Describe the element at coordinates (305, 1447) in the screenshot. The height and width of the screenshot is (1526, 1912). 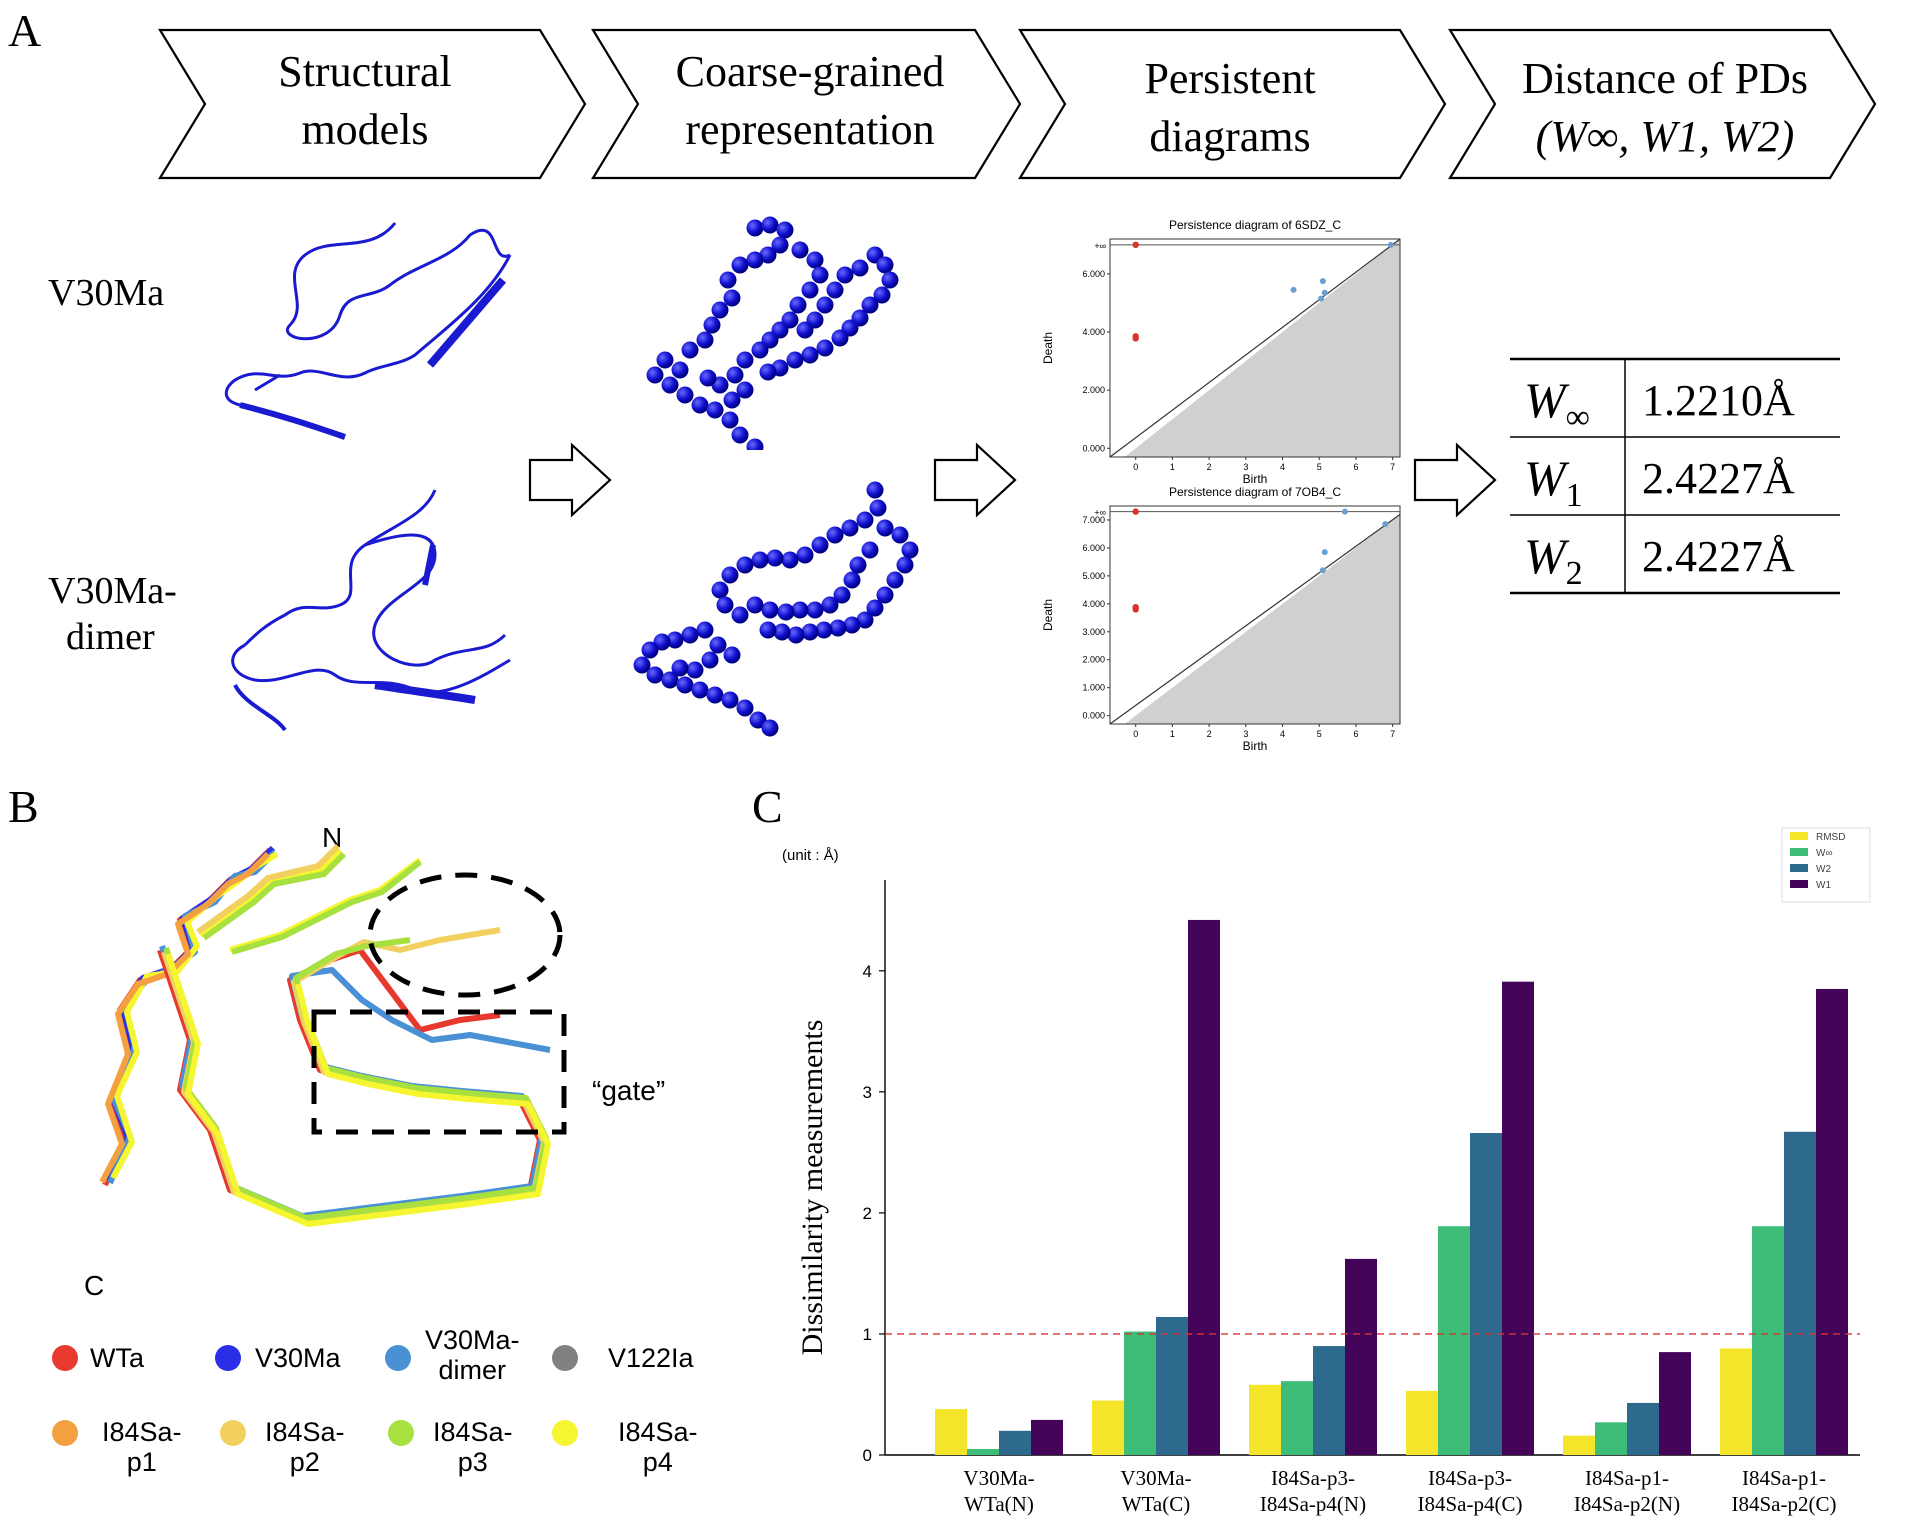
I see `legend-item-i84sa-p2: I84Sa-p2` at that location.